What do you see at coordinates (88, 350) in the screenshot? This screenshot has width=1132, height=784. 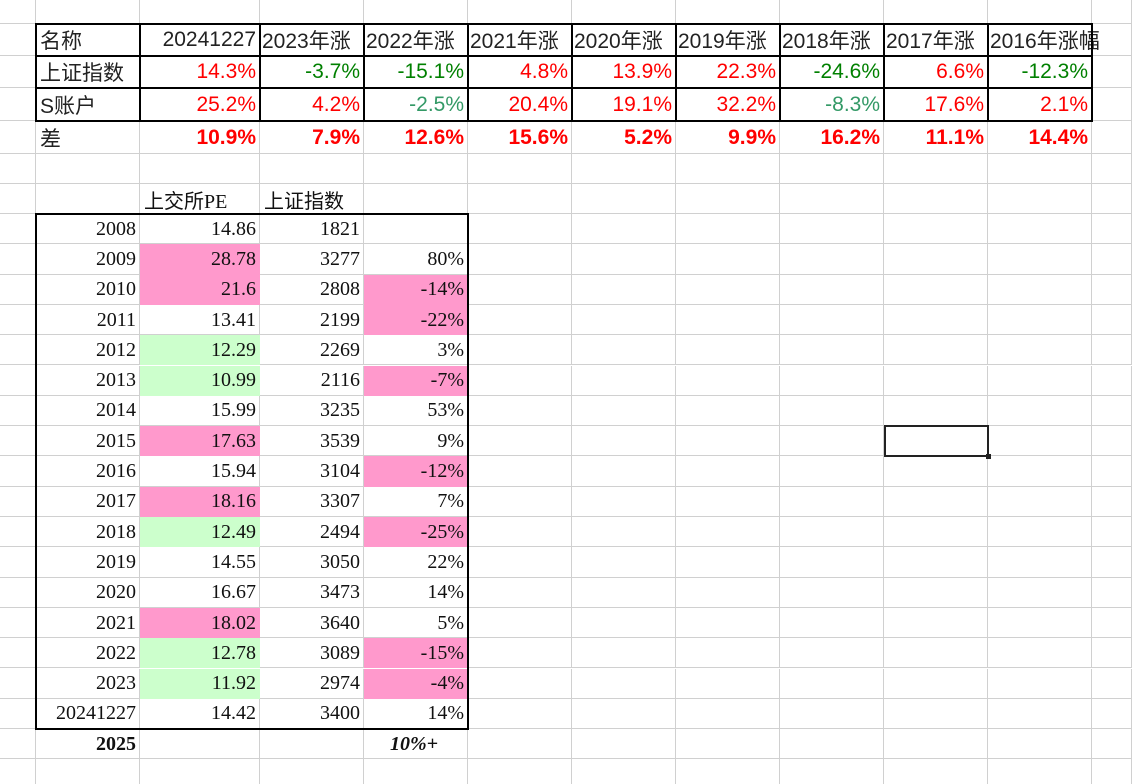 I see `year-cell: 2012` at bounding box center [88, 350].